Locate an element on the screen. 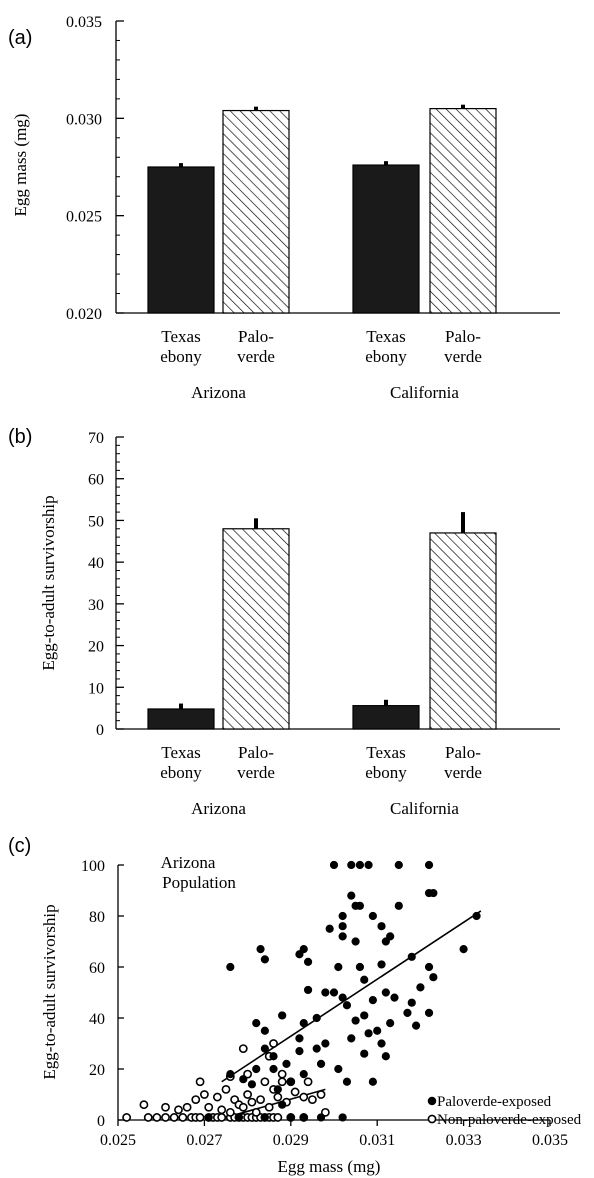 This screenshot has width=594, height=1178. panel-a-ylabel: Egg mass (mg) is located at coordinates (20, 165).